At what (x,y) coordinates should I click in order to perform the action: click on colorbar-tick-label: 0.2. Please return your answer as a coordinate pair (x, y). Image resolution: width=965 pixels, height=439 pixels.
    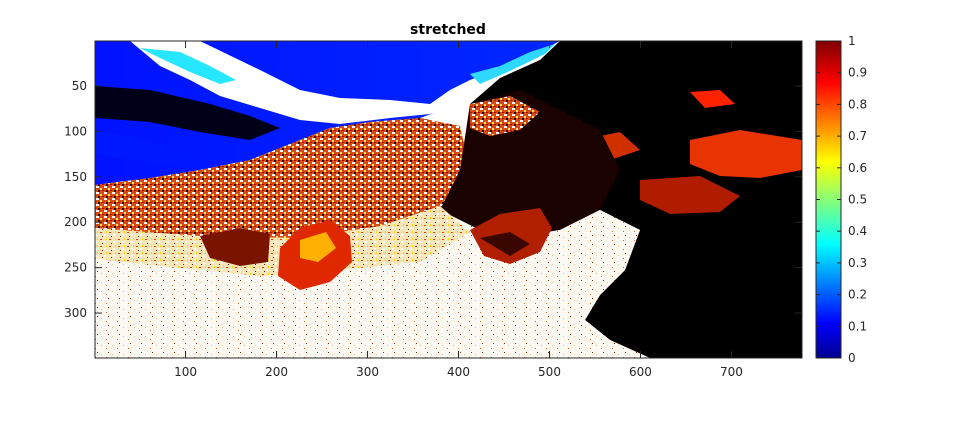
    Looking at the image, I should click on (857, 295).